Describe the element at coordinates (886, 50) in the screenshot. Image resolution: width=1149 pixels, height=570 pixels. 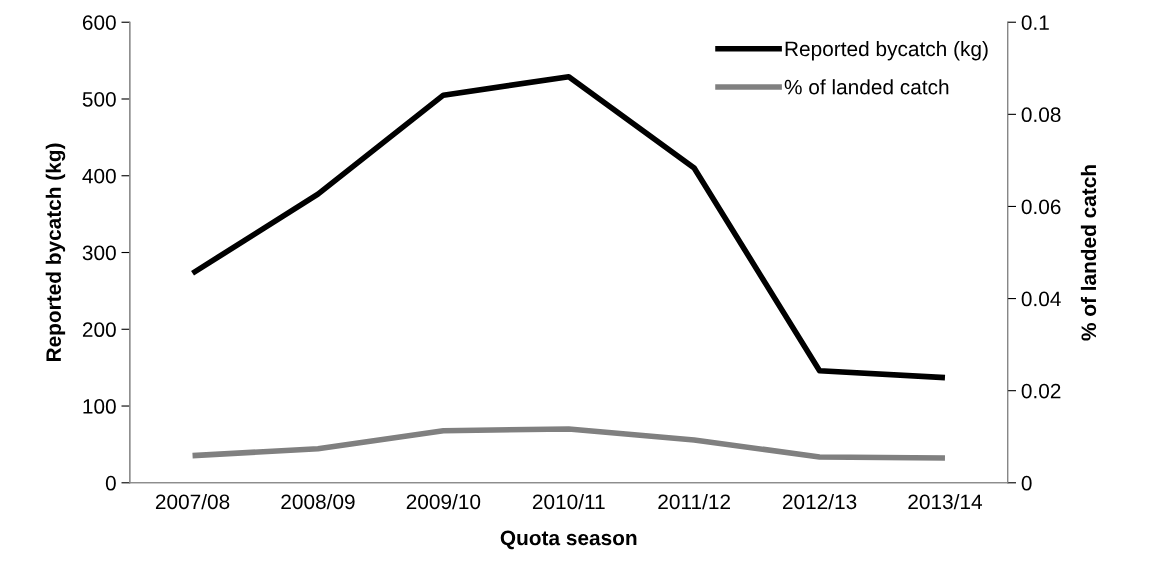
I see `legend-label: Reported bycatch (kg)` at that location.